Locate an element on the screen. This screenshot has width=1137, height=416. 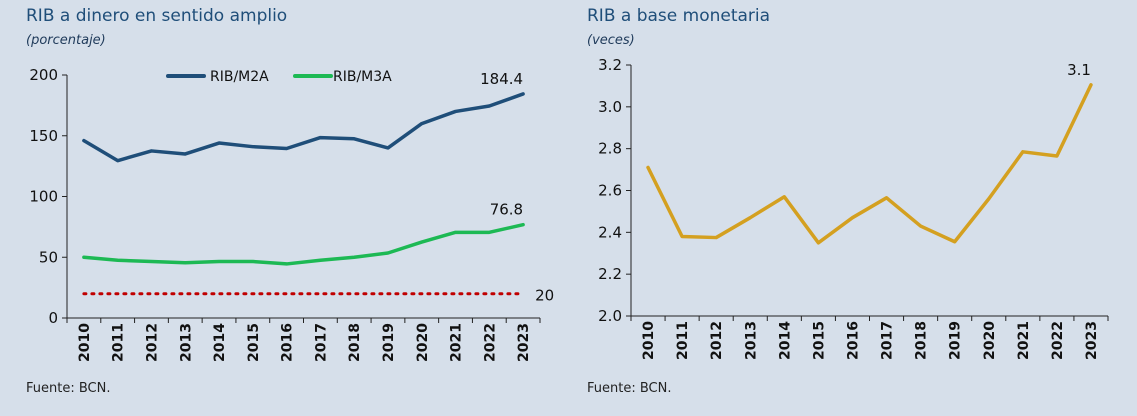
y-tick-label: 2.4 is located at coordinates (610, 232).